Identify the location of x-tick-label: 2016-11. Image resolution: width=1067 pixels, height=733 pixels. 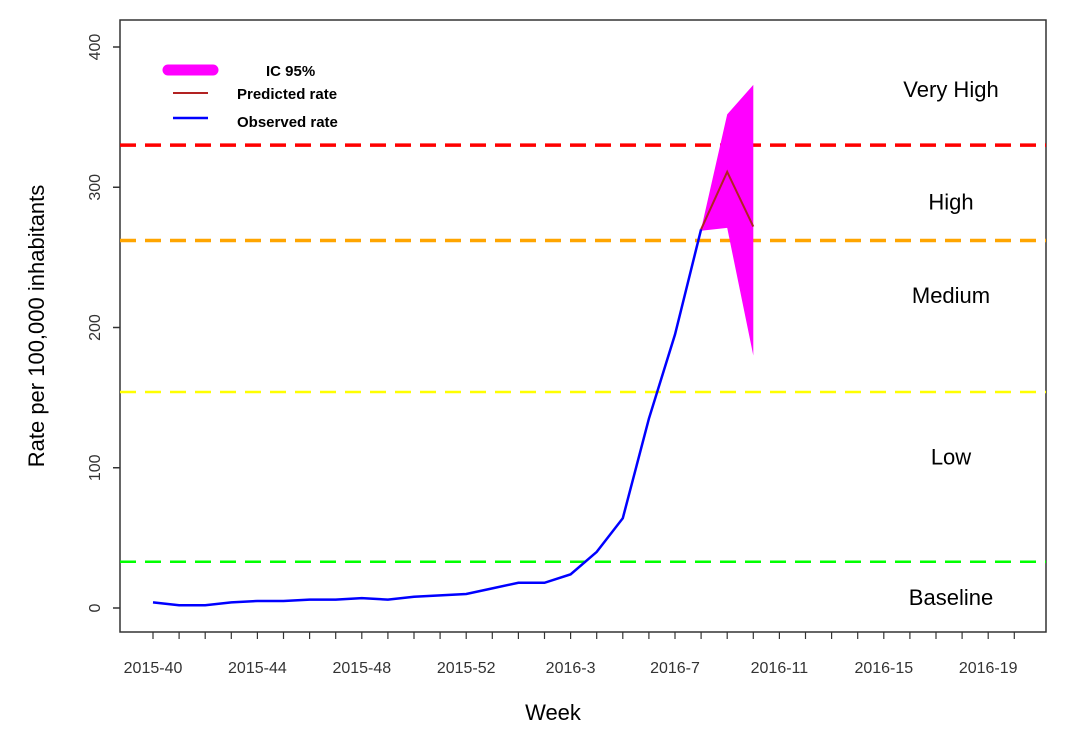
(780, 668).